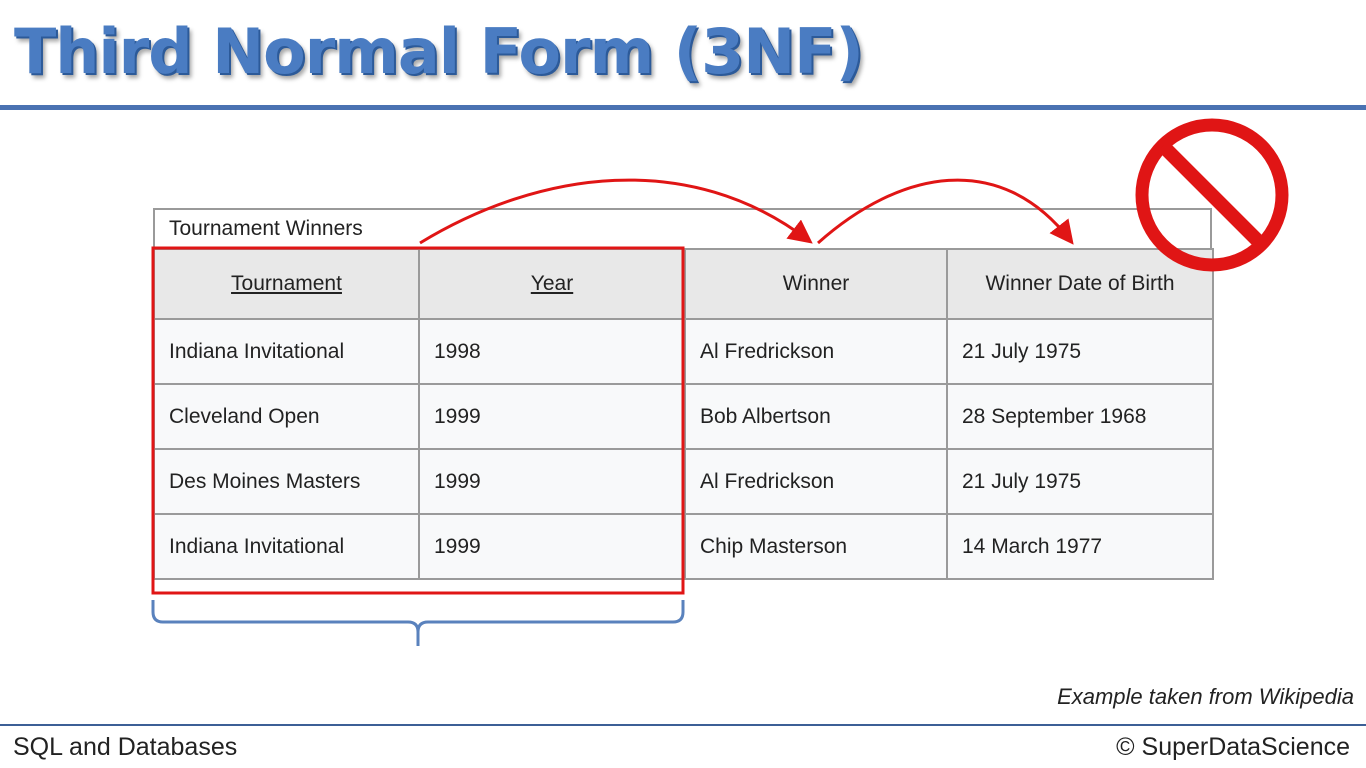 Image resolution: width=1366 pixels, height=768 pixels. I want to click on cell-year: 1998, so click(552, 351).